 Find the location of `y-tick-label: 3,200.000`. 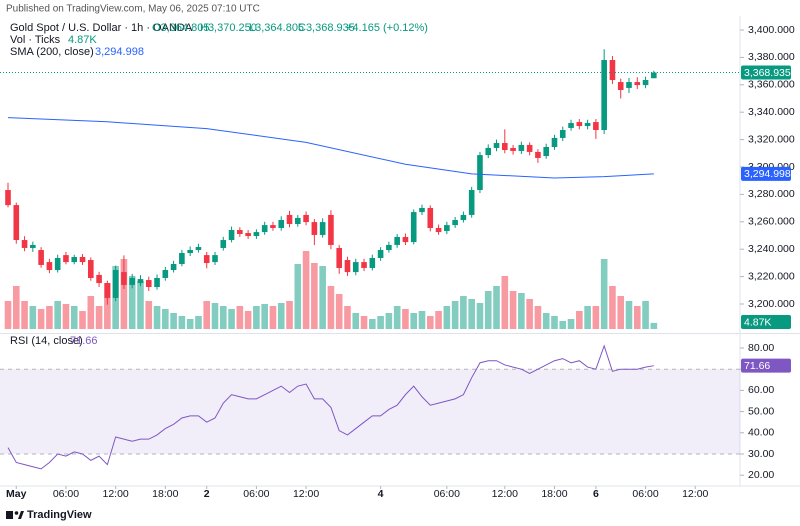

y-tick-label: 3,200.000 is located at coordinates (771, 304).